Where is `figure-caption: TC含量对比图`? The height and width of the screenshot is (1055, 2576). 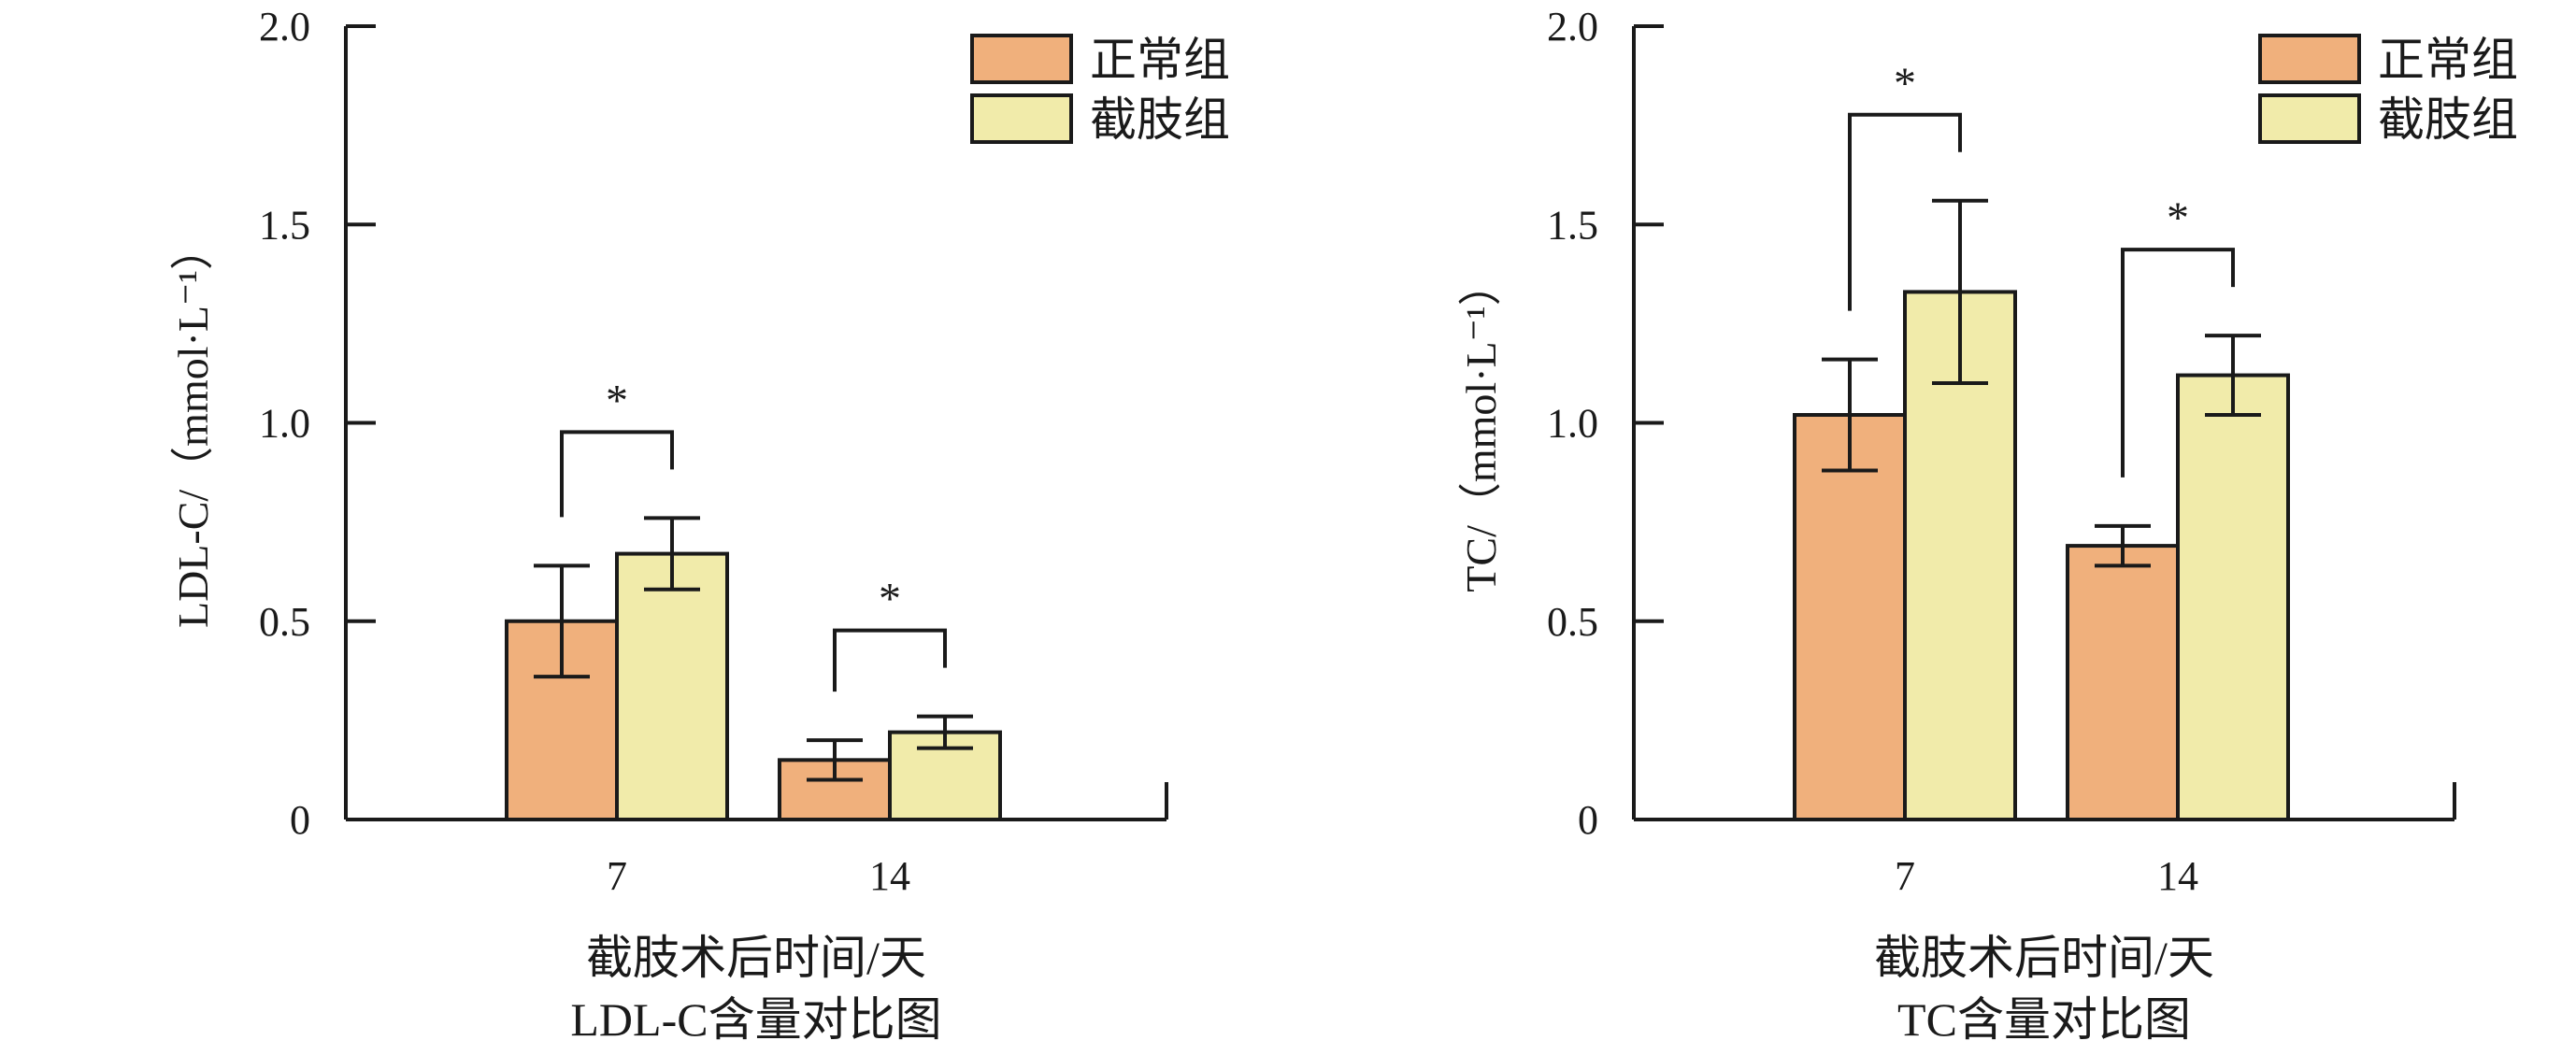
figure-caption: TC含量对比图 is located at coordinates (2044, 1019).